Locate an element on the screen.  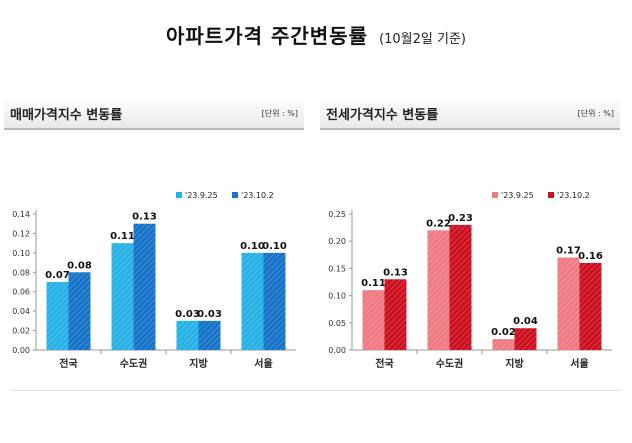
y-tick-label: 0.20 is located at coordinates (337, 241).